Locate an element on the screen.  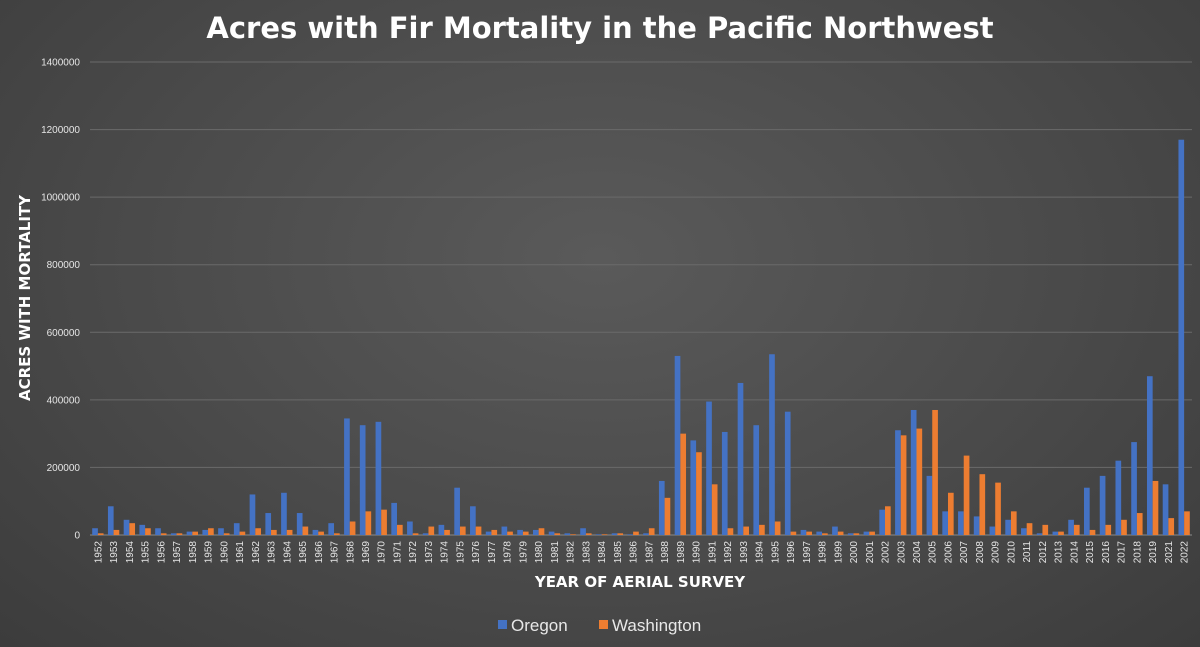
bar-washington-1952 is located at coordinates (100, 534).